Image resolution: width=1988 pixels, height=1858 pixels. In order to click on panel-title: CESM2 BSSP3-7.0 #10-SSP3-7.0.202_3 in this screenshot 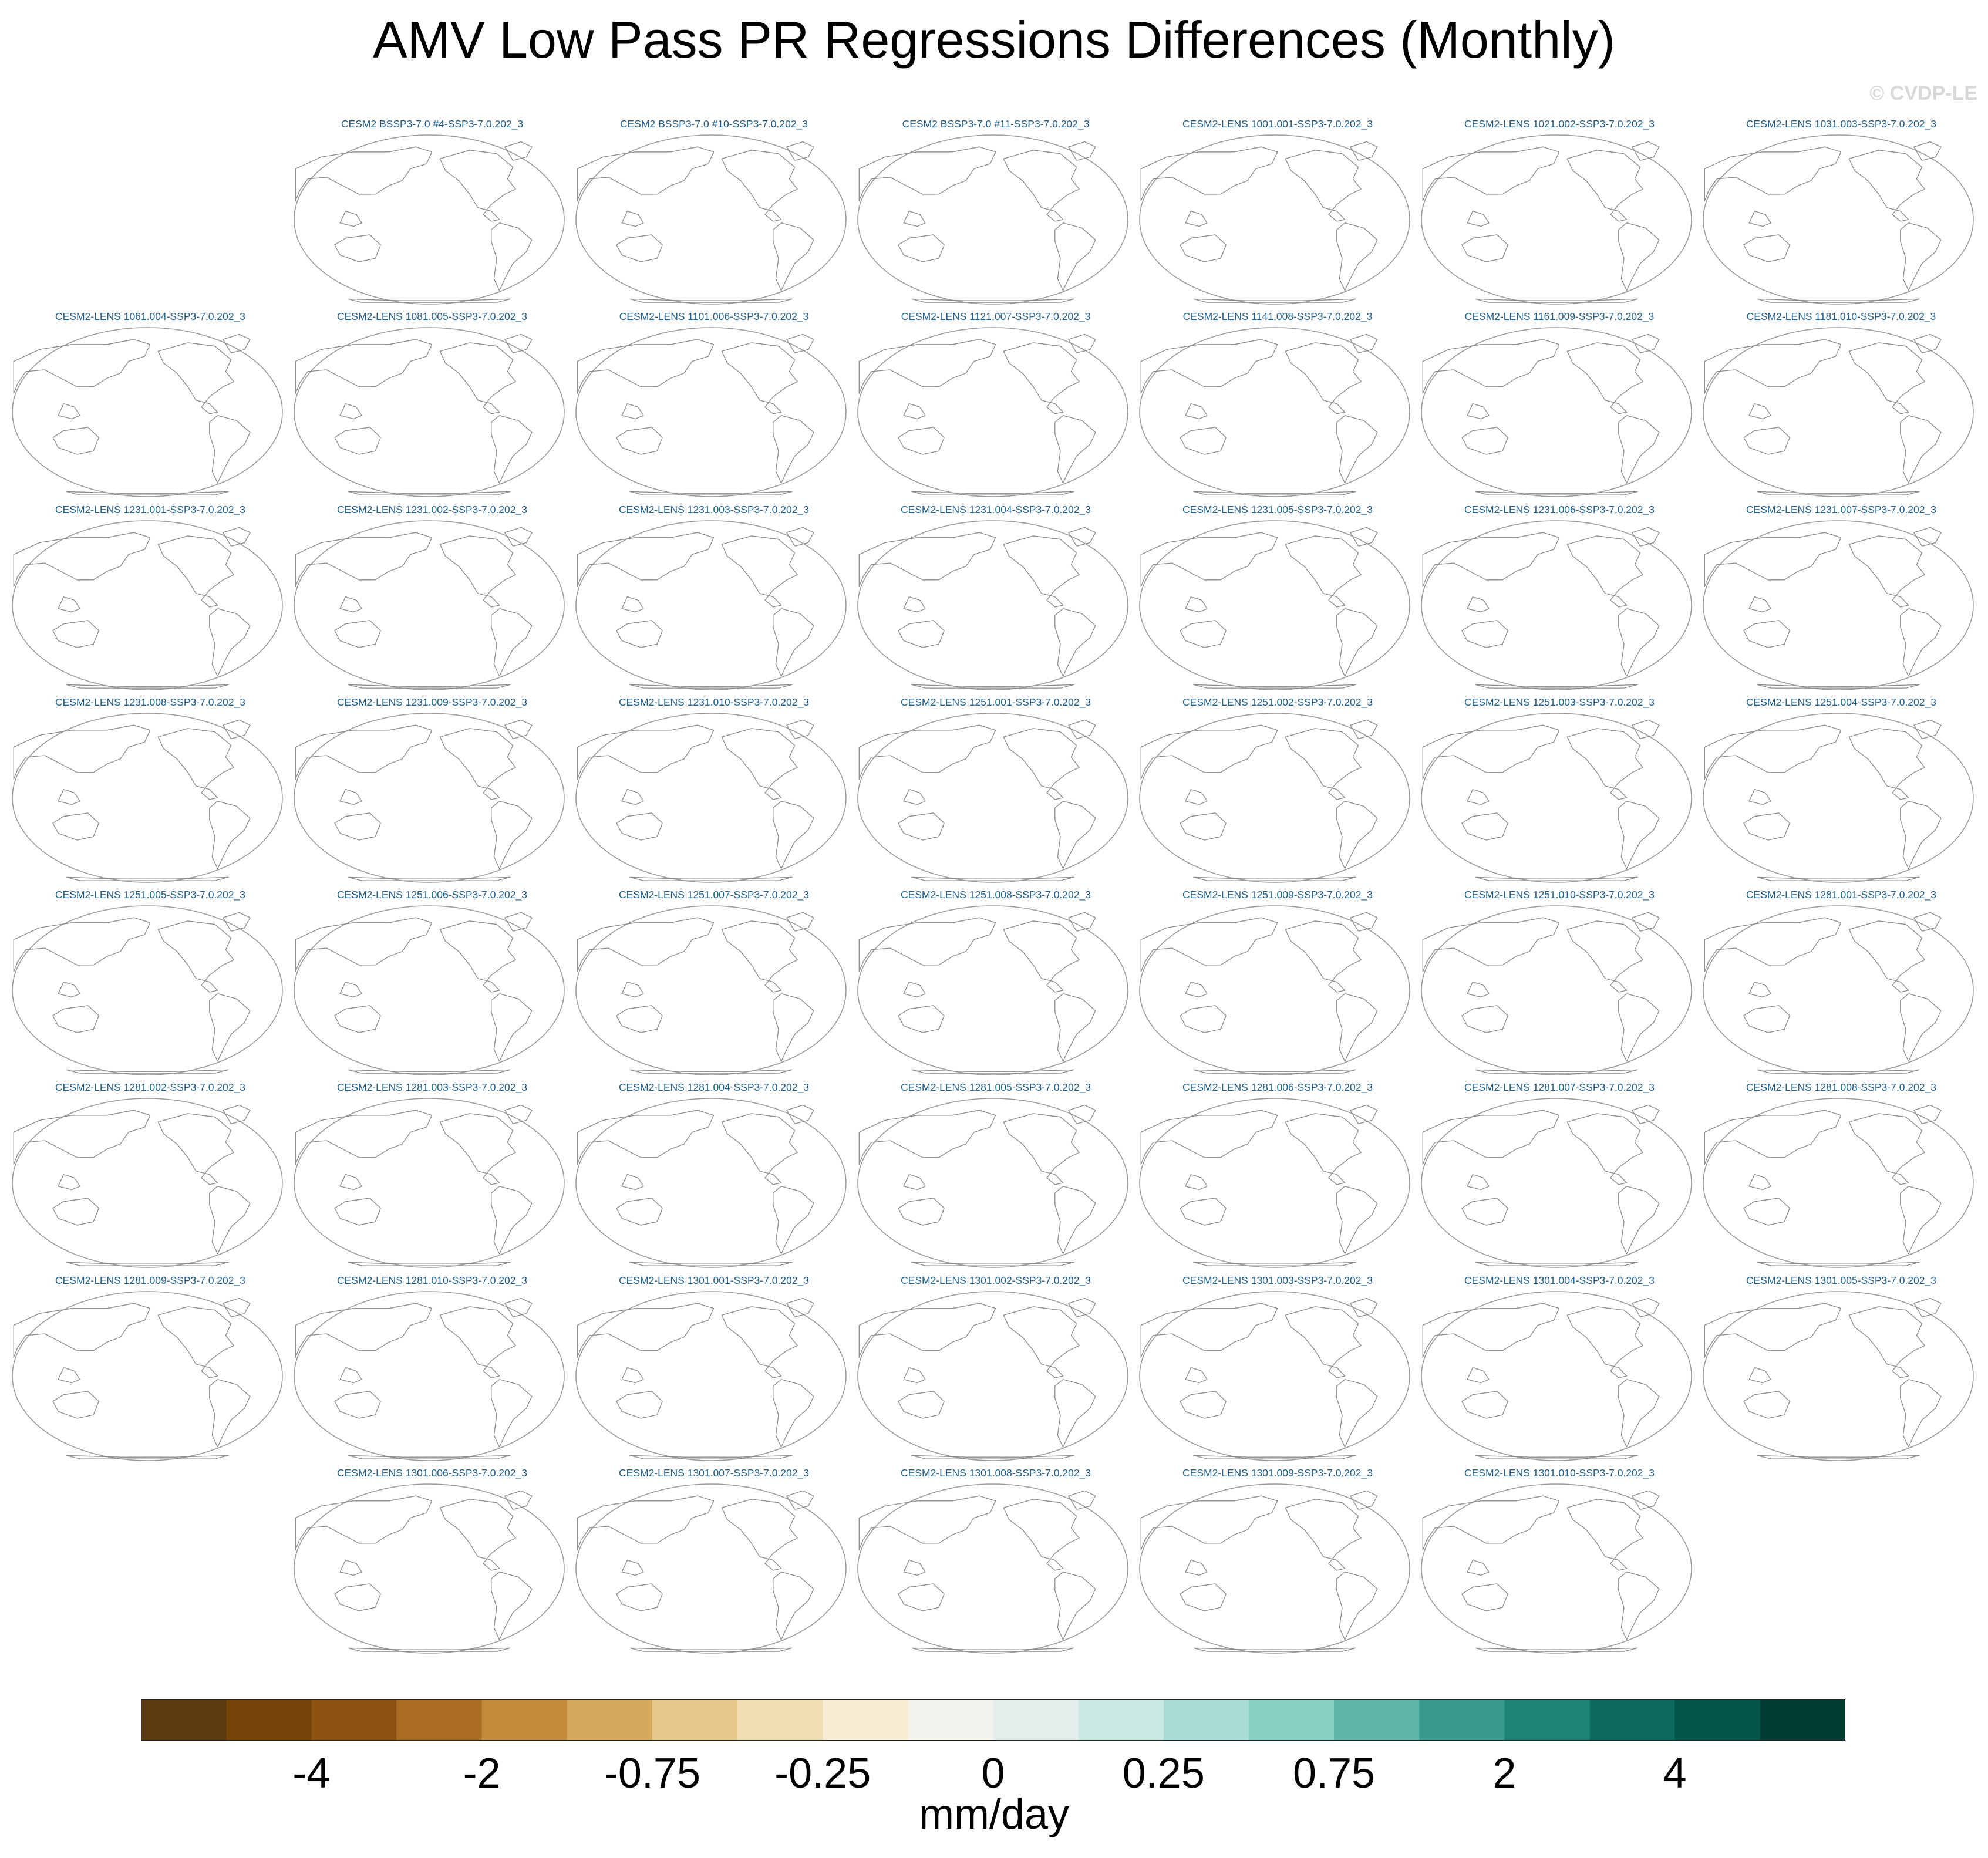, I will do `click(714, 124)`.